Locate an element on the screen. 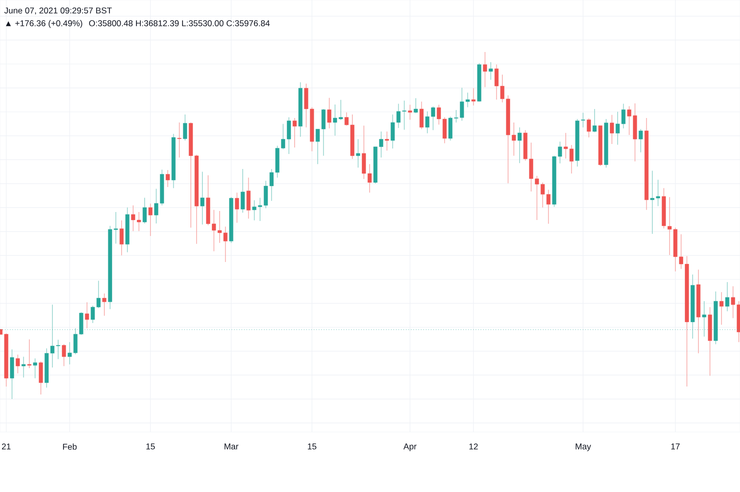 Image resolution: width=740 pixels, height=492 pixels. text: O:35800.48 H:36812.39 L:35530.00 C:35976.84 is located at coordinates (179, 23).